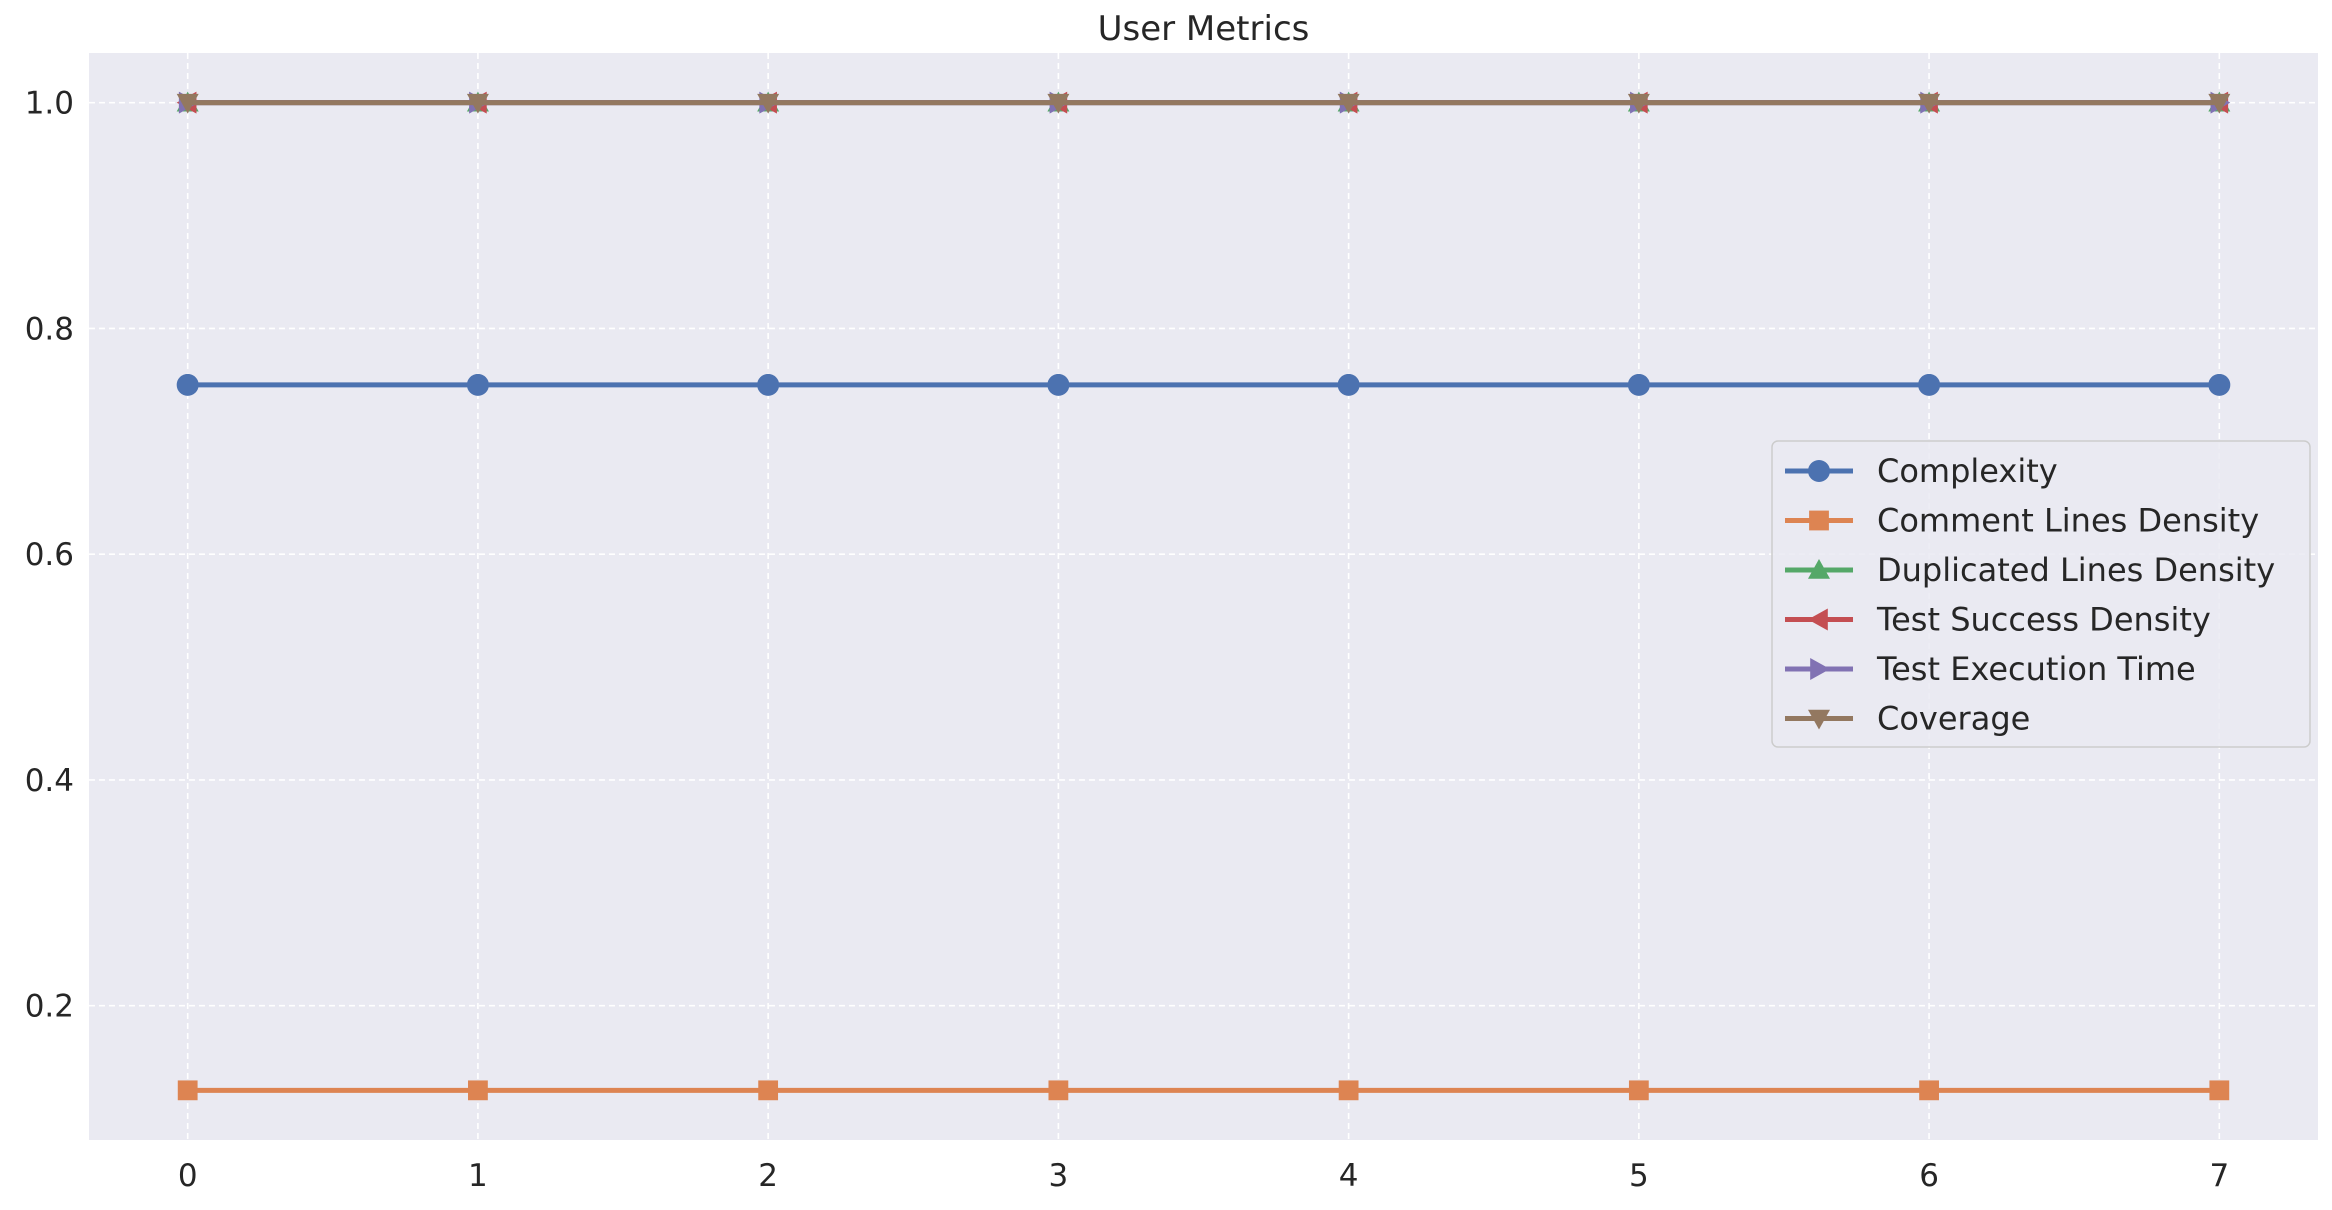 This screenshot has height=1210, width=2332. What do you see at coordinates (768, 1176) in the screenshot?
I see `x-tick-label: 2` at bounding box center [768, 1176].